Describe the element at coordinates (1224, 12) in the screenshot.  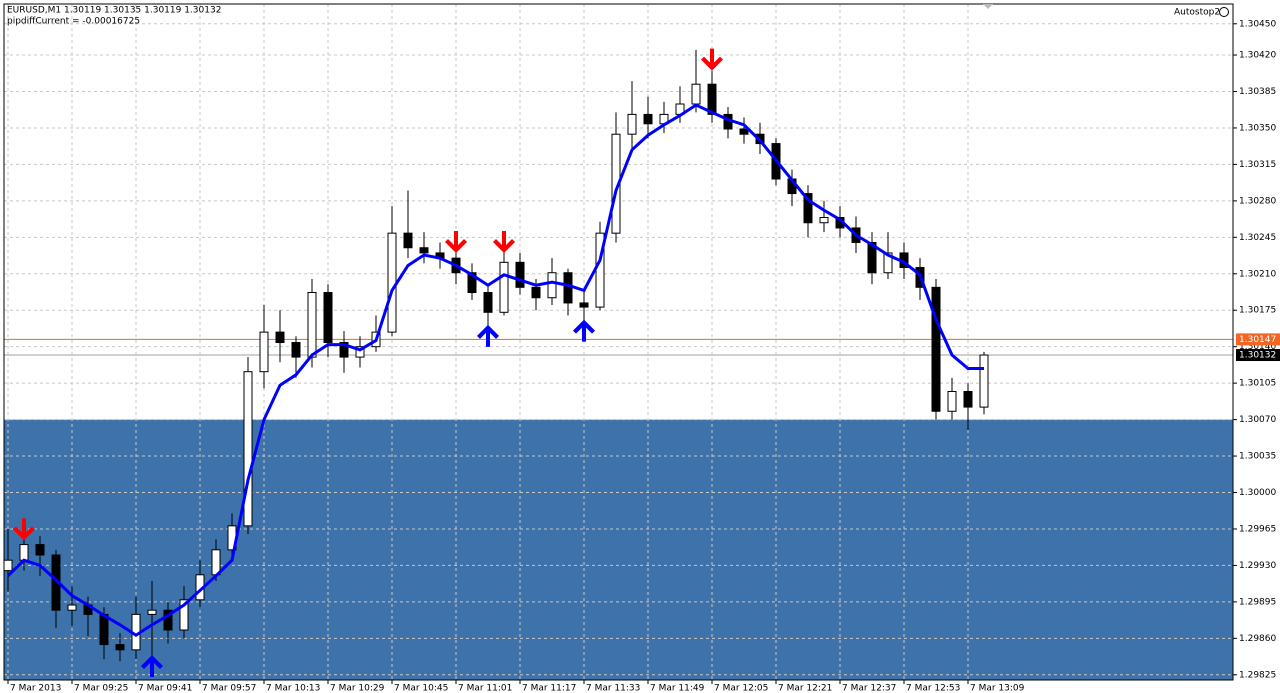
I see `expert-smiley` at that location.